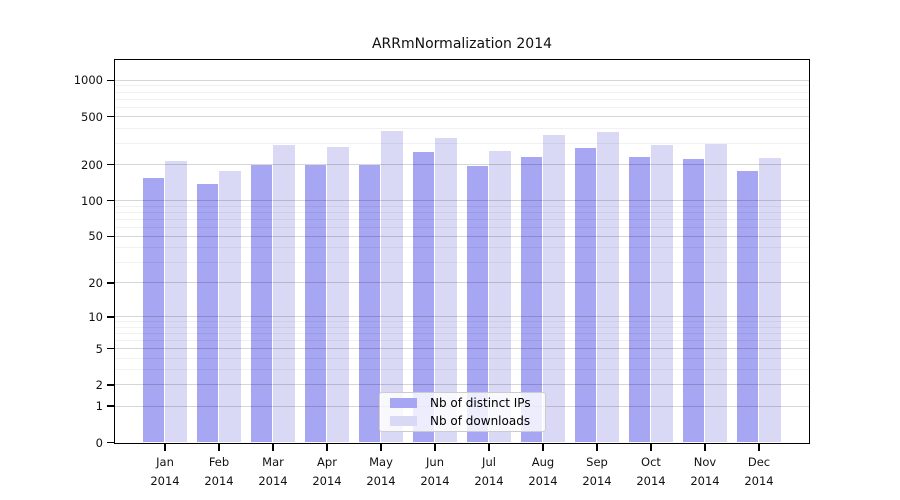 This screenshot has height=500, width=900. Describe the element at coordinates (747, 306) in the screenshot. I see `bar-ips-dec` at that location.